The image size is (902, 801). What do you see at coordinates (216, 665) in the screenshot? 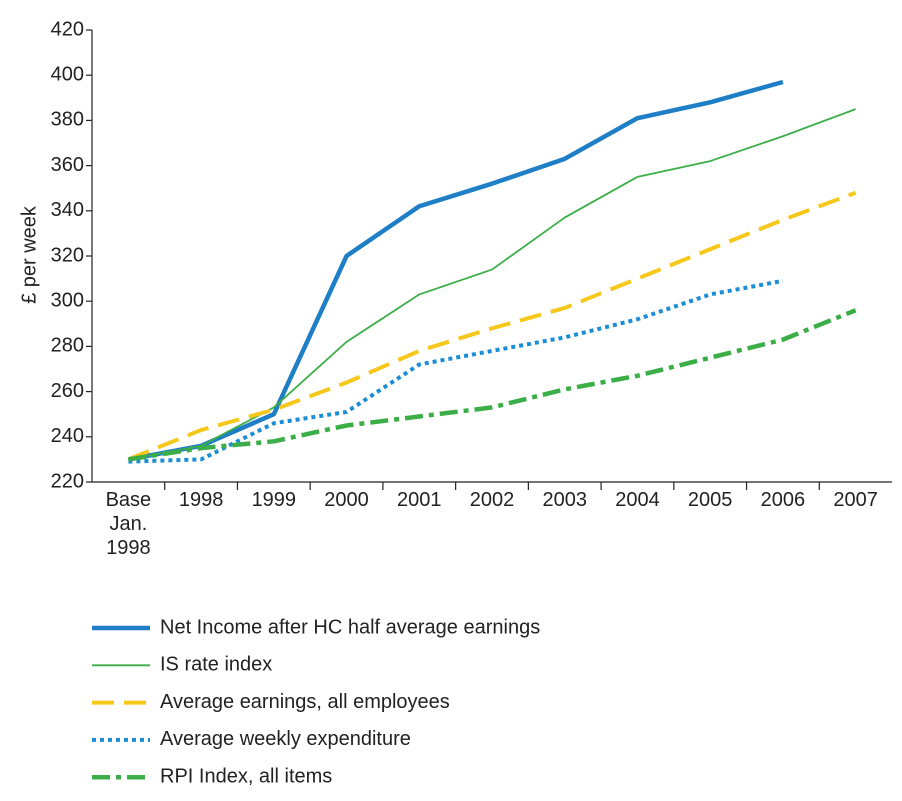
I see `legend-label: IS rate index` at bounding box center [216, 665].